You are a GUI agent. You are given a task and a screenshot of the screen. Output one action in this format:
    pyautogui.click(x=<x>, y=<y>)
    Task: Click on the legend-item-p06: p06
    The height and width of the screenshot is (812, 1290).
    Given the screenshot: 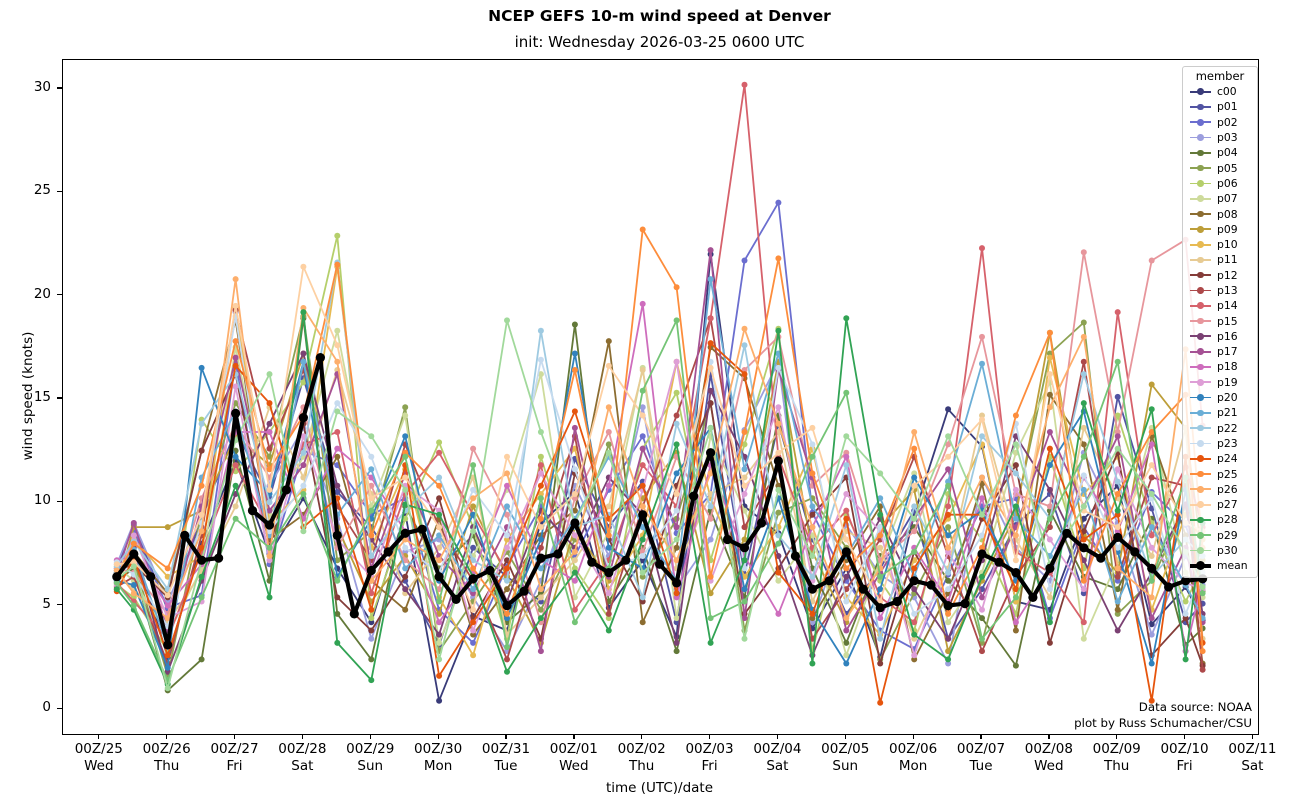 What is the action you would take?
    pyautogui.click(x=1220, y=183)
    